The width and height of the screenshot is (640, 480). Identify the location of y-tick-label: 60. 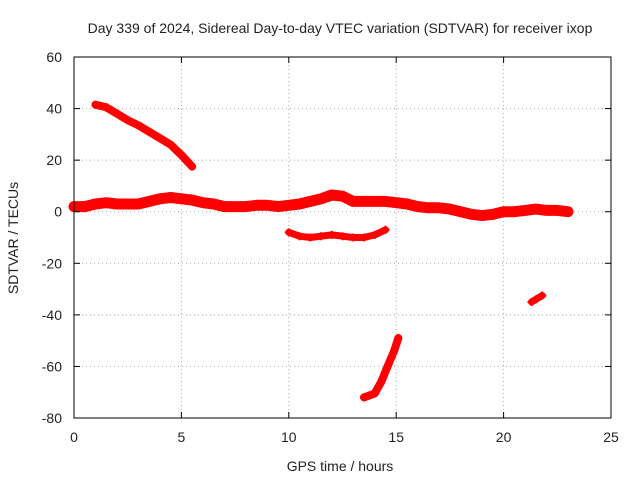
(54, 57).